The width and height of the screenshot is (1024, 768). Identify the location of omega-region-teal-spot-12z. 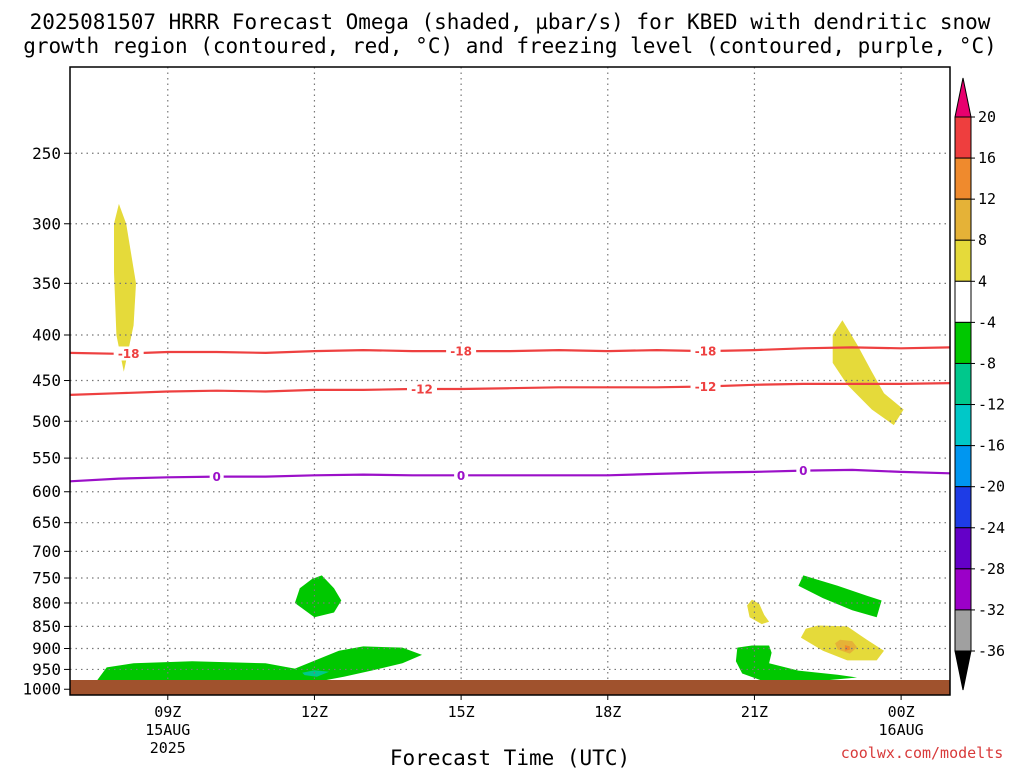
(316, 673).